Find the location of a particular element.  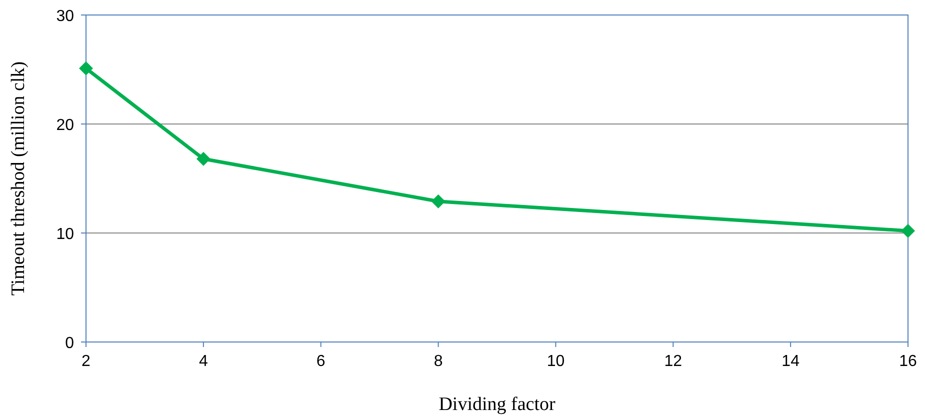

y-tick-label: 30 is located at coordinates (65, 16).